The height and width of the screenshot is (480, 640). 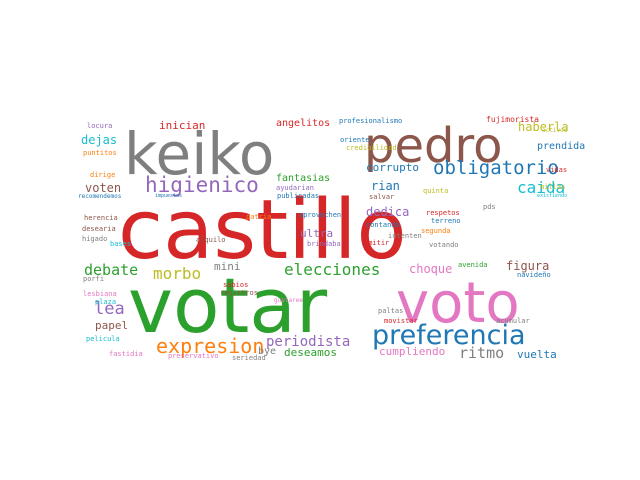 I want to click on word-respetos: respetos, so click(x=443, y=213).